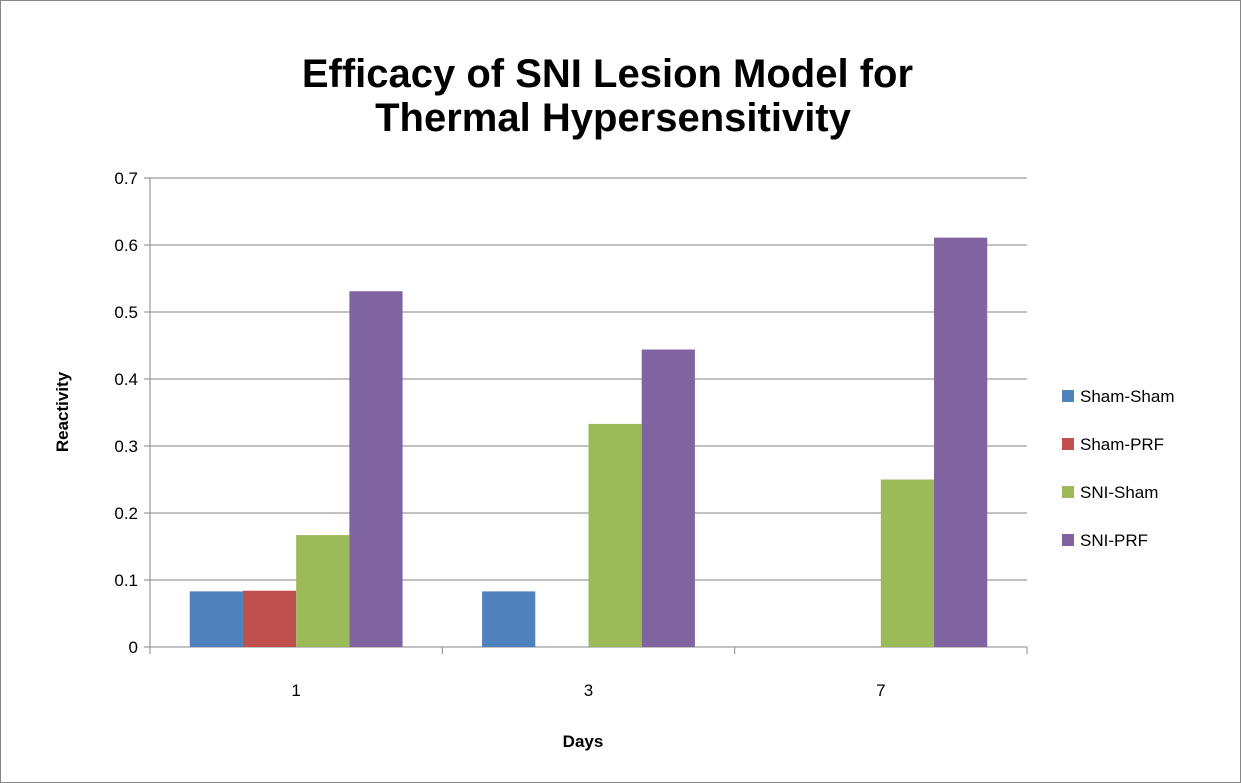 Image resolution: width=1241 pixels, height=783 pixels. I want to click on y-tick-label: 0.5, so click(126, 312).